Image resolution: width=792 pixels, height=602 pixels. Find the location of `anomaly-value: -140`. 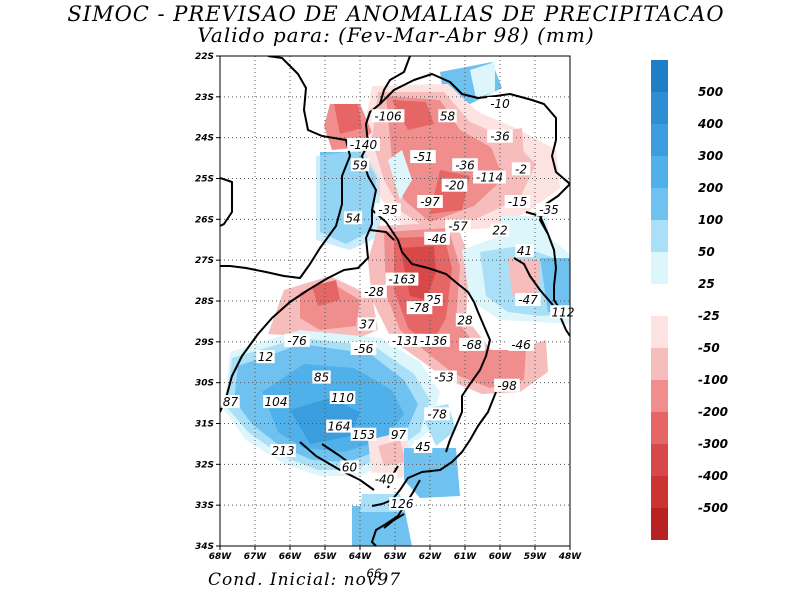

anomaly-value: -140 is located at coordinates (364, 145).